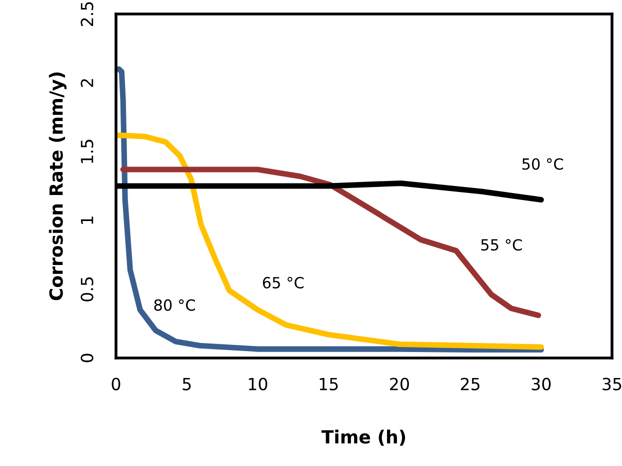 The height and width of the screenshot is (466, 622). What do you see at coordinates (57, 186) in the screenshot?
I see `y-axis-title: Corrosion Rate (mm/y)` at bounding box center [57, 186].